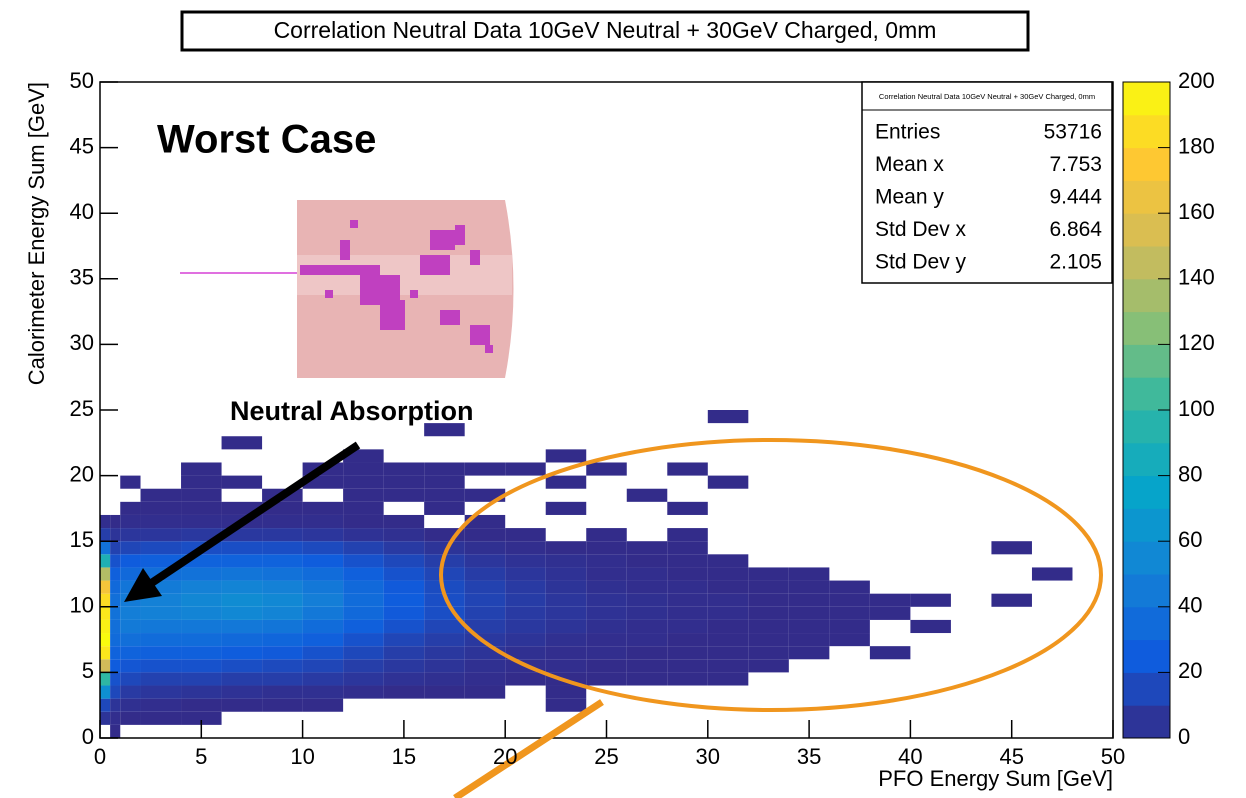 Image resolution: width=1246 pixels, height=798 pixels. I want to click on z-tick-label: 80, so click(1190, 473).